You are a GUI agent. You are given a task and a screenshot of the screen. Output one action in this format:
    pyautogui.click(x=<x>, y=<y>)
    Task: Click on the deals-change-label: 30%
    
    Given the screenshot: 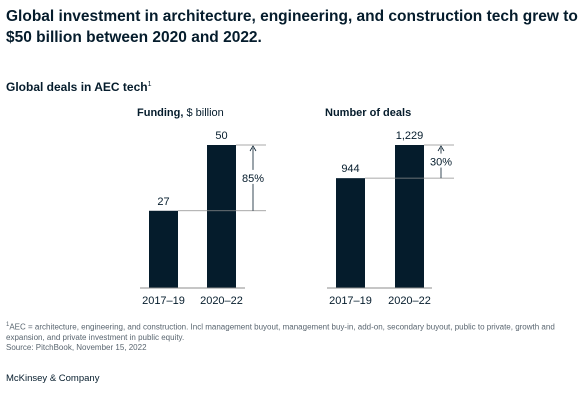 What is the action you would take?
    pyautogui.click(x=441, y=163)
    